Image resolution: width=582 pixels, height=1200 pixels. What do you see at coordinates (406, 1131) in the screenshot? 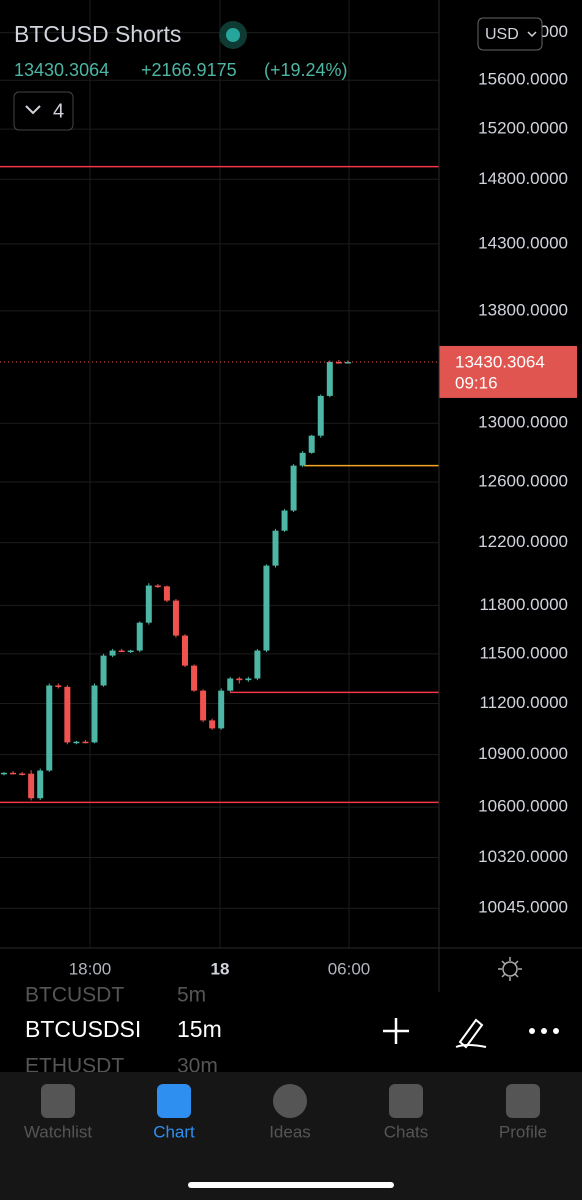
I see `tab-label: Chats` at bounding box center [406, 1131].